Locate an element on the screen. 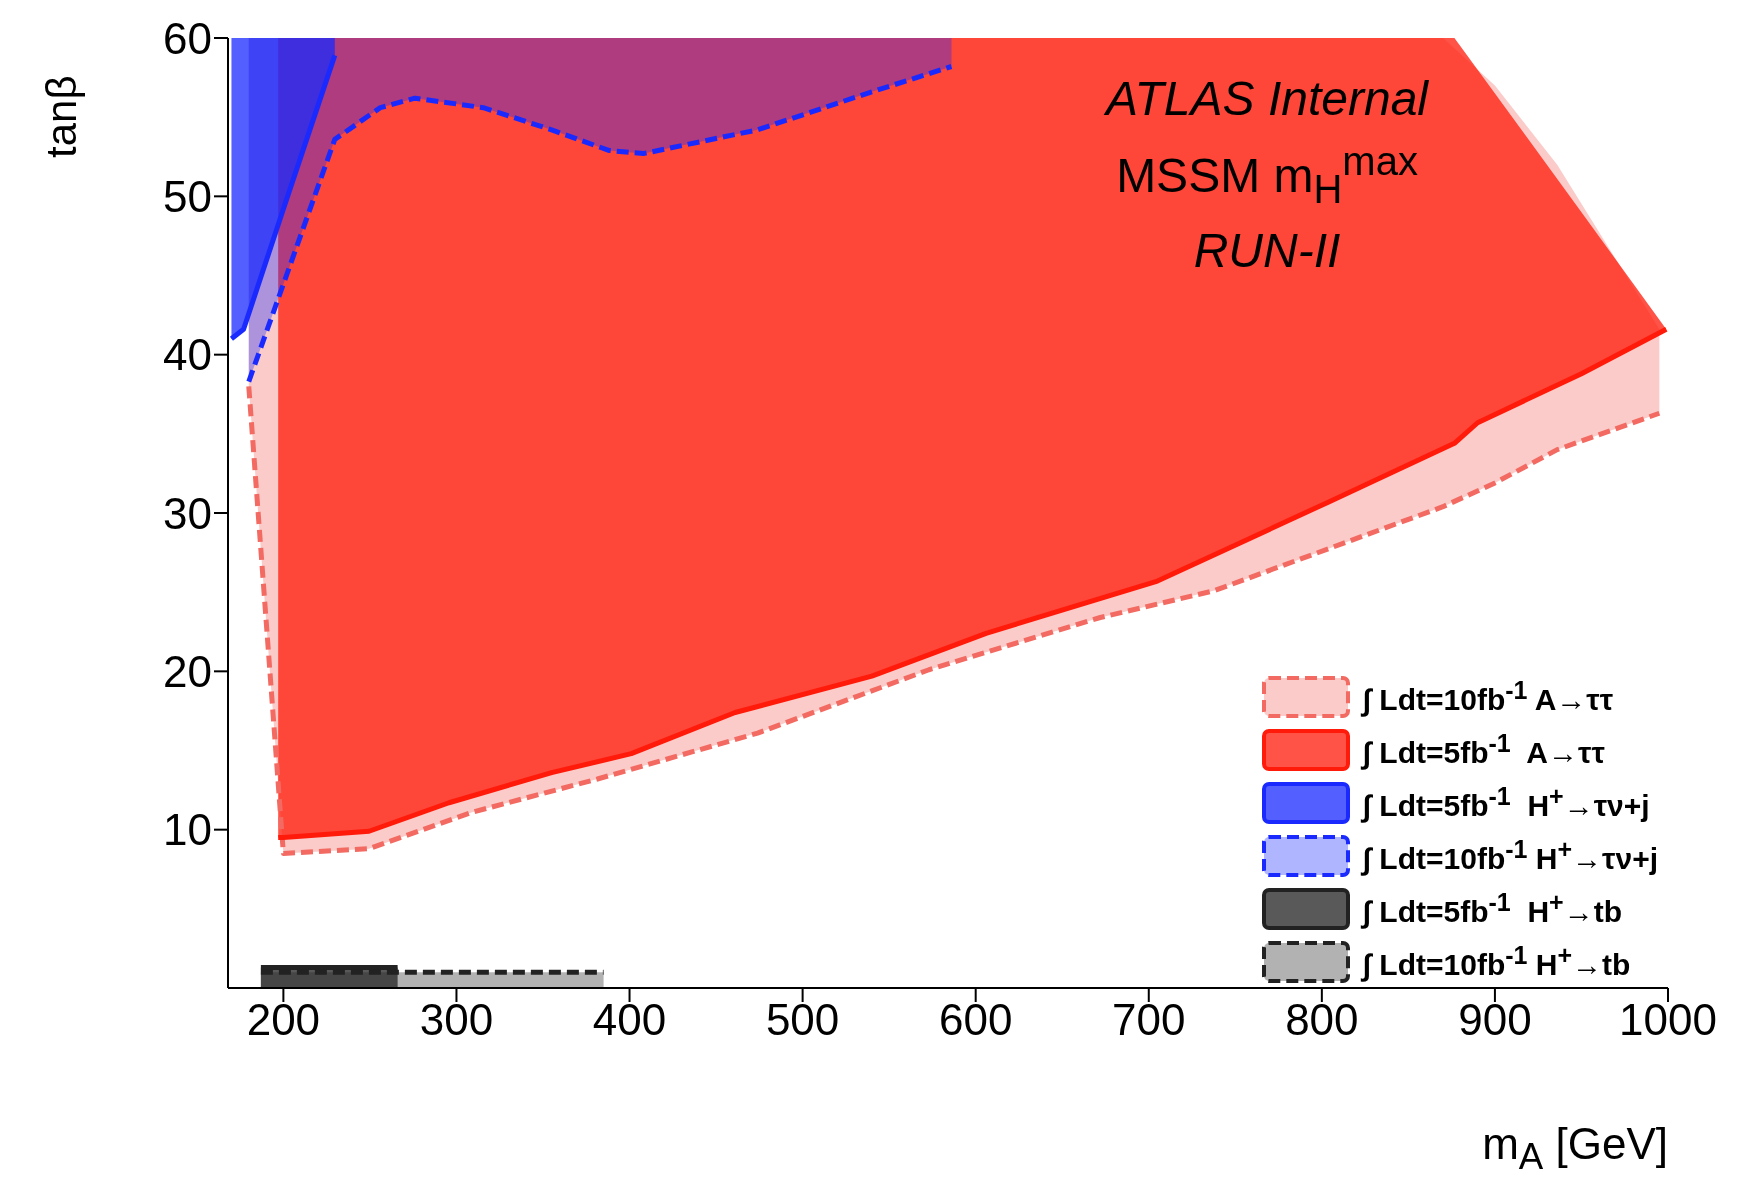  x-tick-label: 800 is located at coordinates (1322, 1020).